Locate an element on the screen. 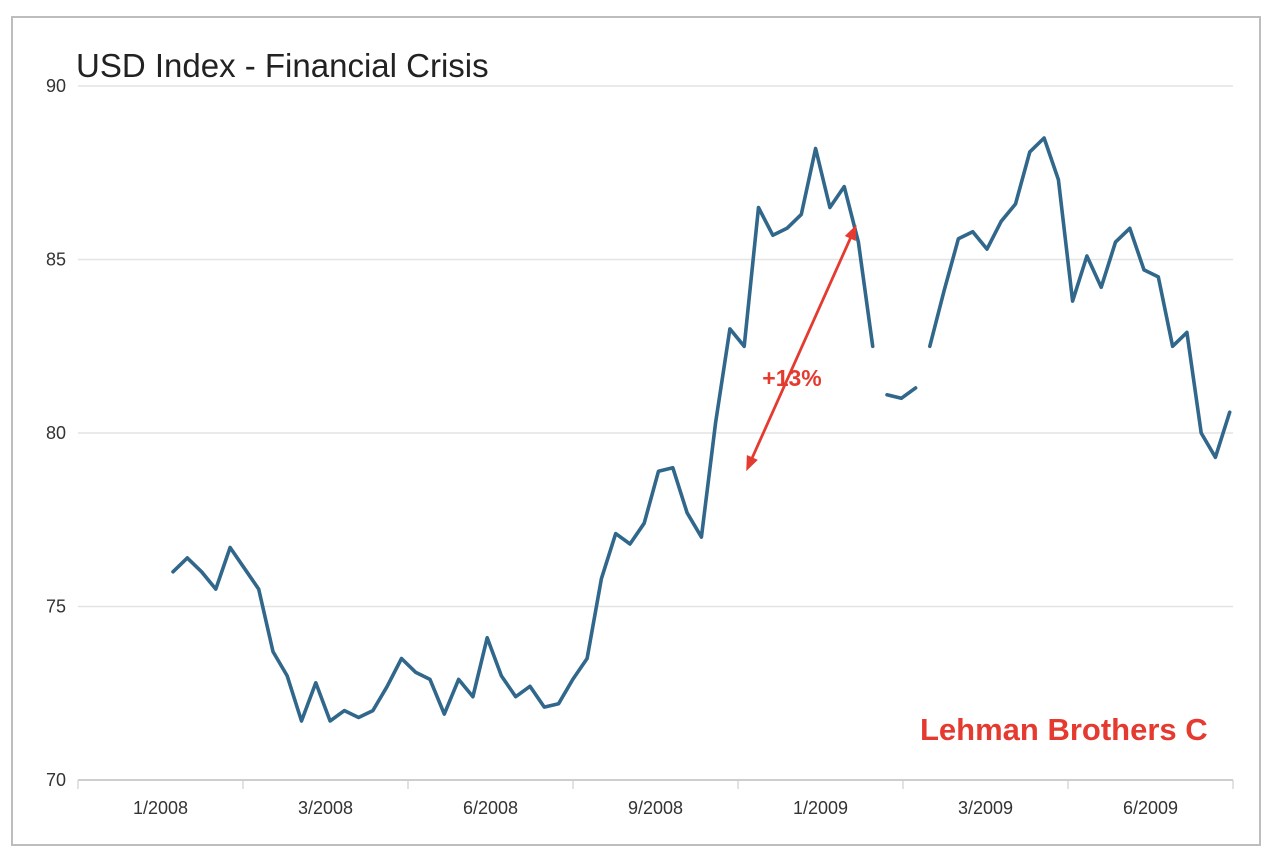 Image resolution: width=1272 pixels, height=860 pixels. change-arrow-head-top is located at coordinates (850, 232).